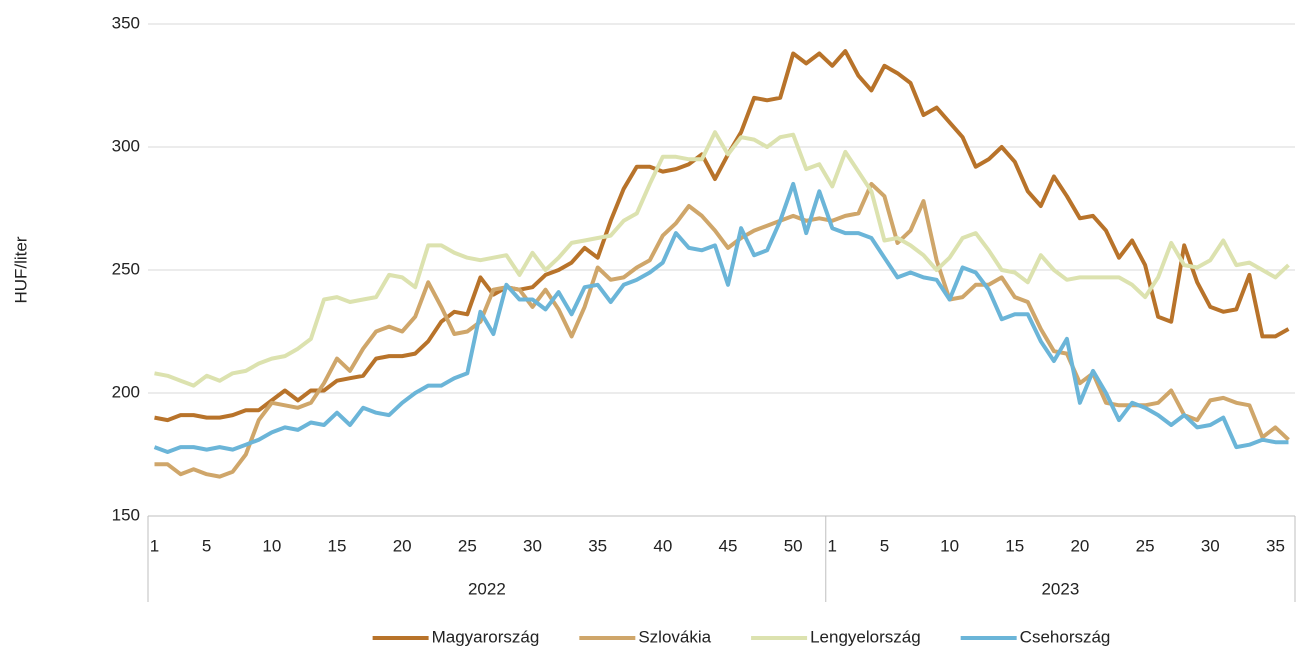 The width and height of the screenshot is (1303, 655). Describe the element at coordinates (126, 268) in the screenshot. I see `y-tick-label: 250` at that location.